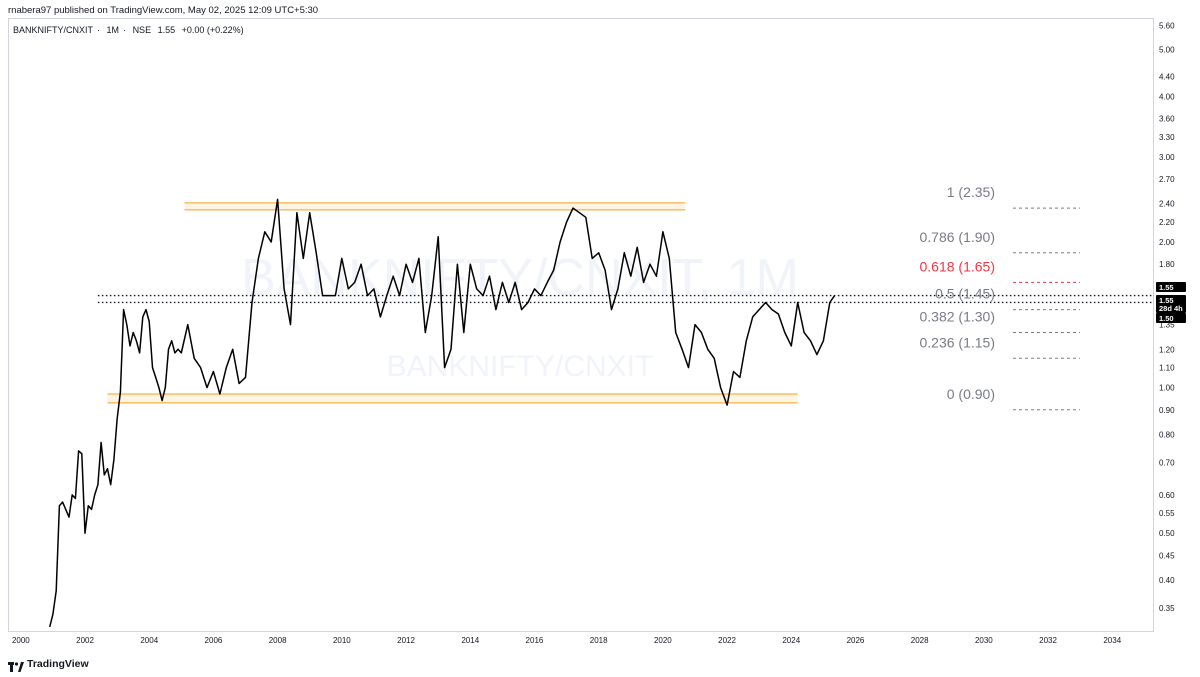  What do you see at coordinates (727, 640) in the screenshot?
I see `x-tick-label: 2022` at bounding box center [727, 640].